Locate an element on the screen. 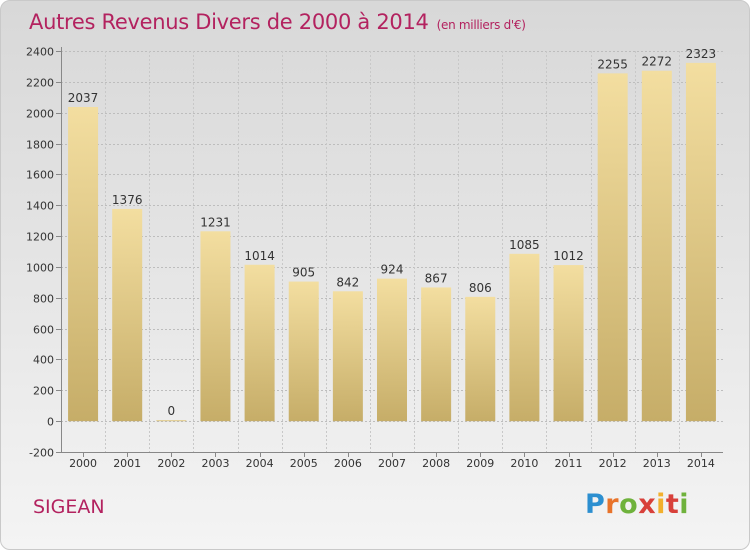 This screenshot has height=550, width=750. bar-value-label: 2323 is located at coordinates (701, 54).